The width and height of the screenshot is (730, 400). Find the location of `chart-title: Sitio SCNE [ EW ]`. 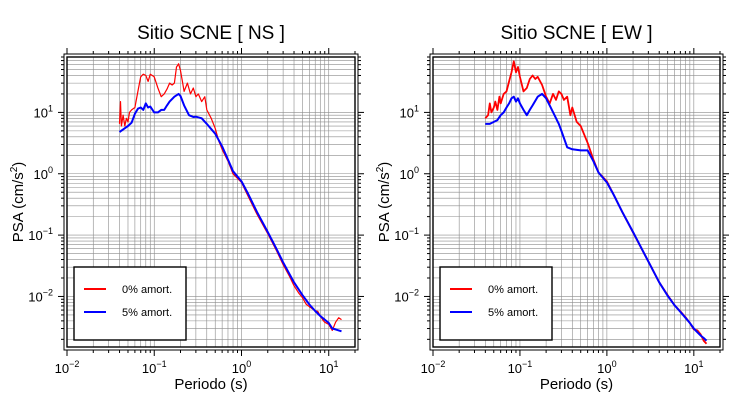

chart-title: Sitio SCNE [ EW ] is located at coordinates (576, 33).